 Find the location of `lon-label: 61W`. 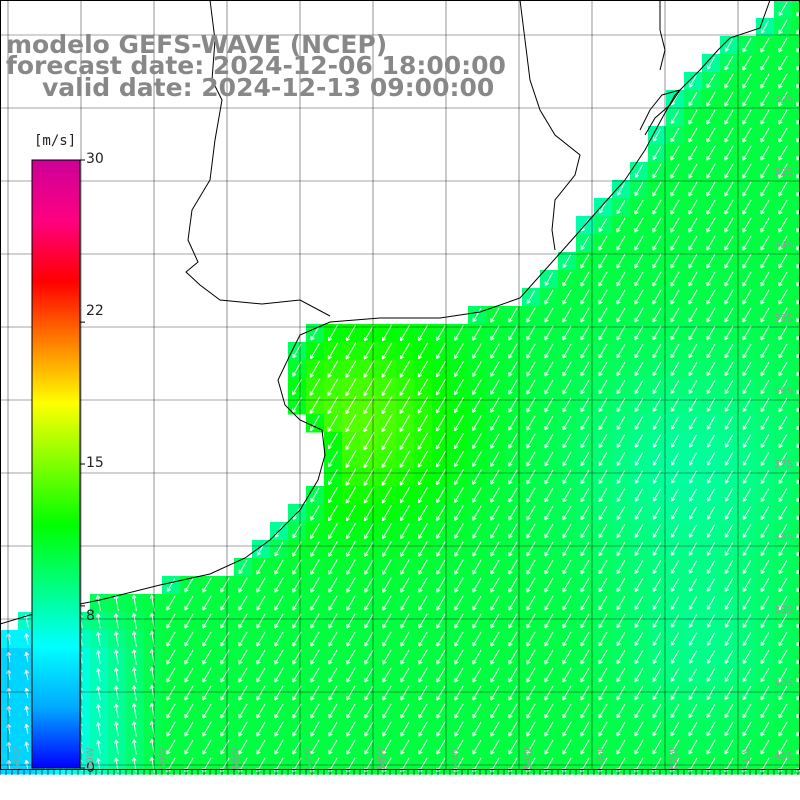

lon-label: 61W is located at coordinates (17, 758).